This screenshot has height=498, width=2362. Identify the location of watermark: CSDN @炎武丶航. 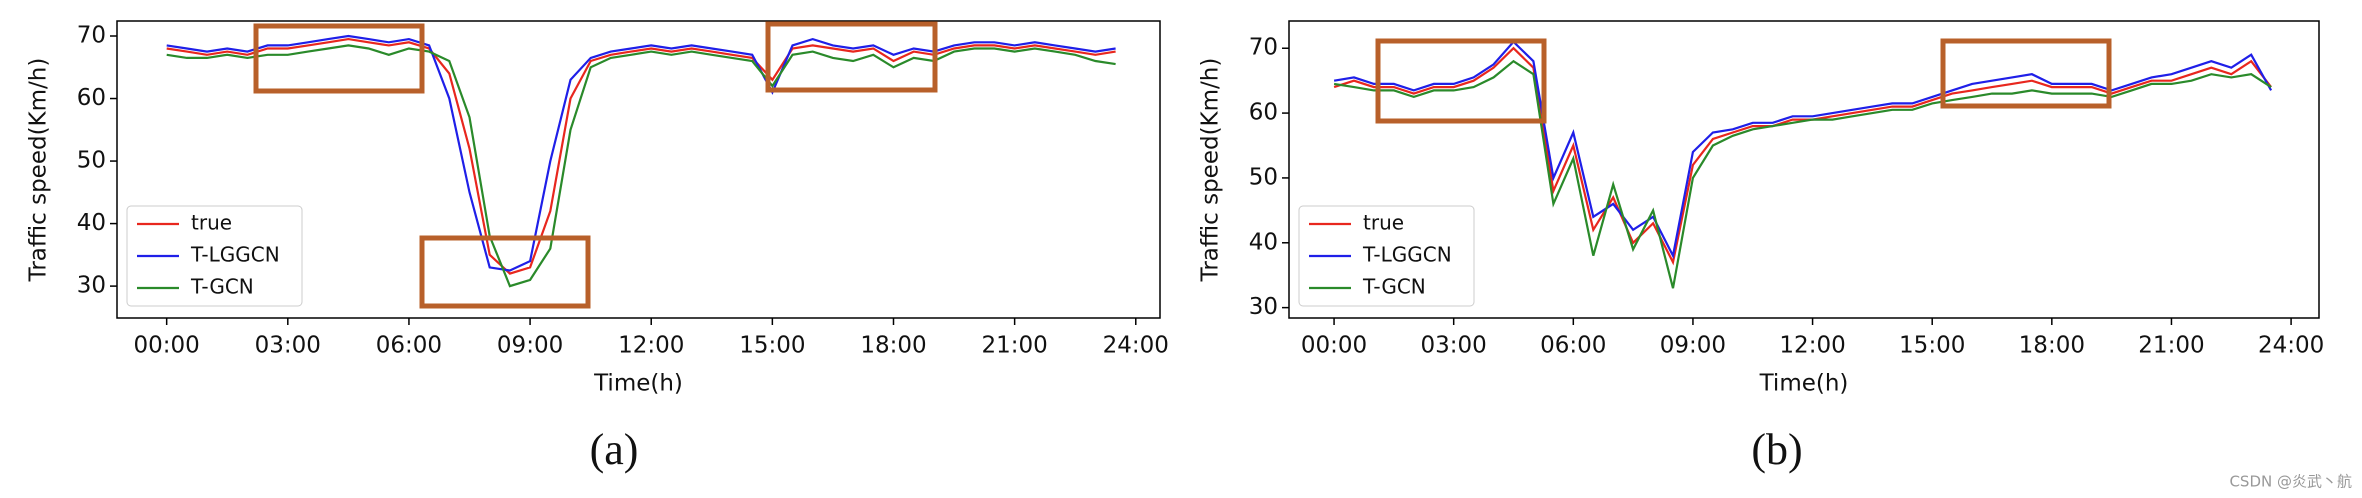
(2290, 482).